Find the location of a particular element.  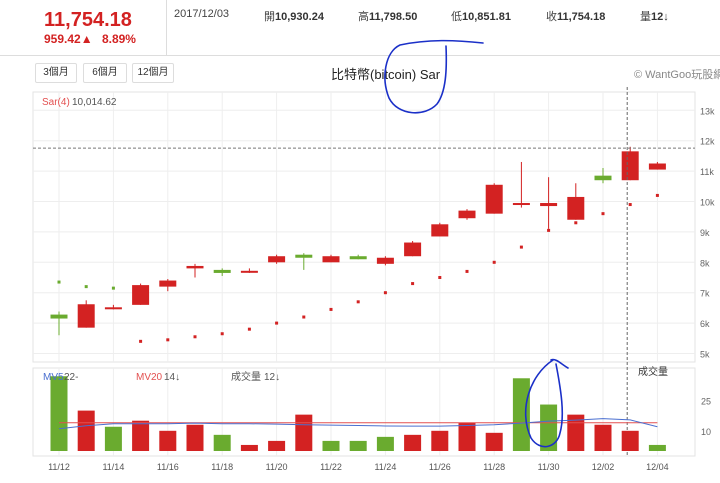

price-y-tick: 8k is located at coordinates (705, 263).